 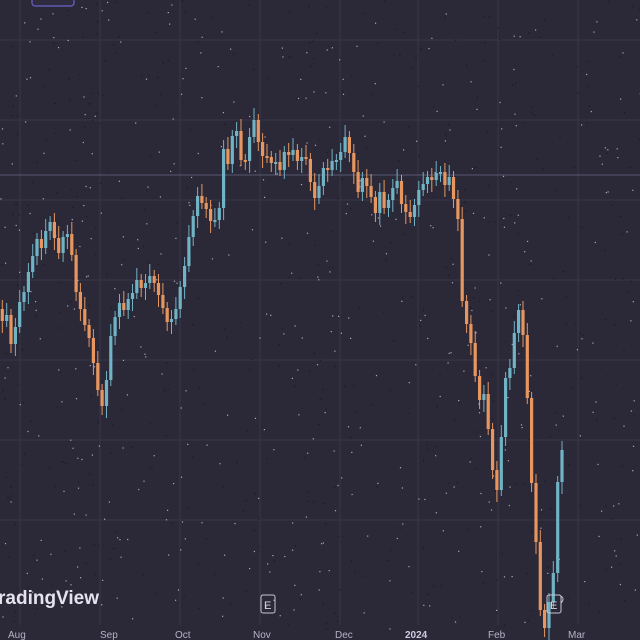 What do you see at coordinates (53, 3) in the screenshot?
I see `top-left-button` at bounding box center [53, 3].